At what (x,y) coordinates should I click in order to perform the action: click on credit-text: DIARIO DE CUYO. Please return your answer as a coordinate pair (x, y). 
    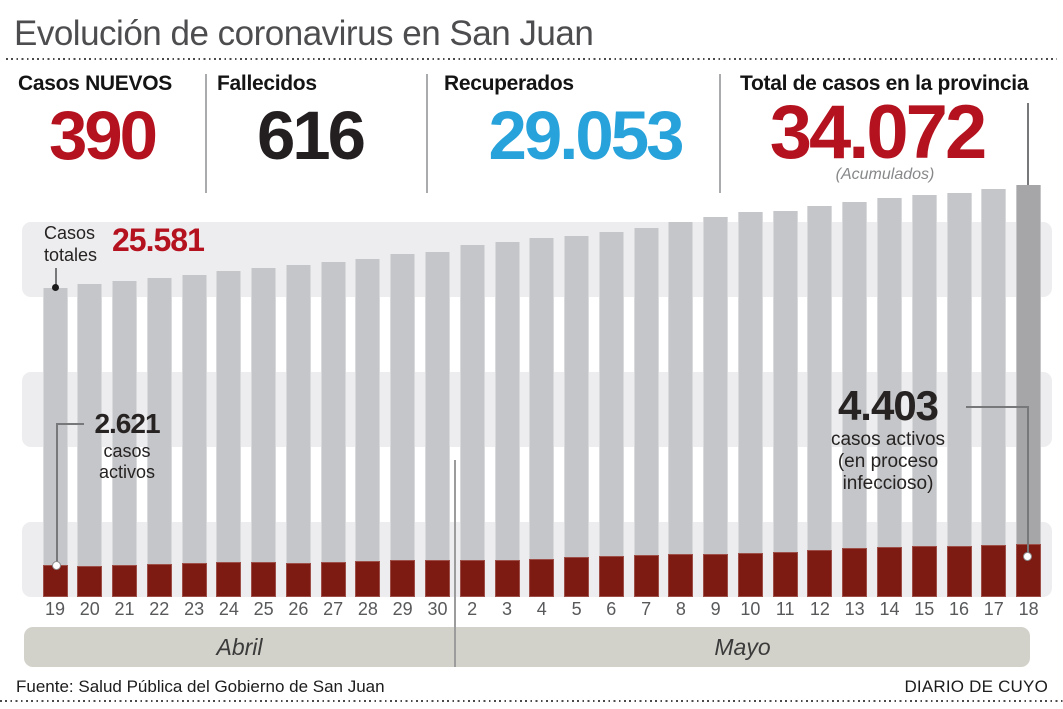
    Looking at the image, I should click on (976, 686).